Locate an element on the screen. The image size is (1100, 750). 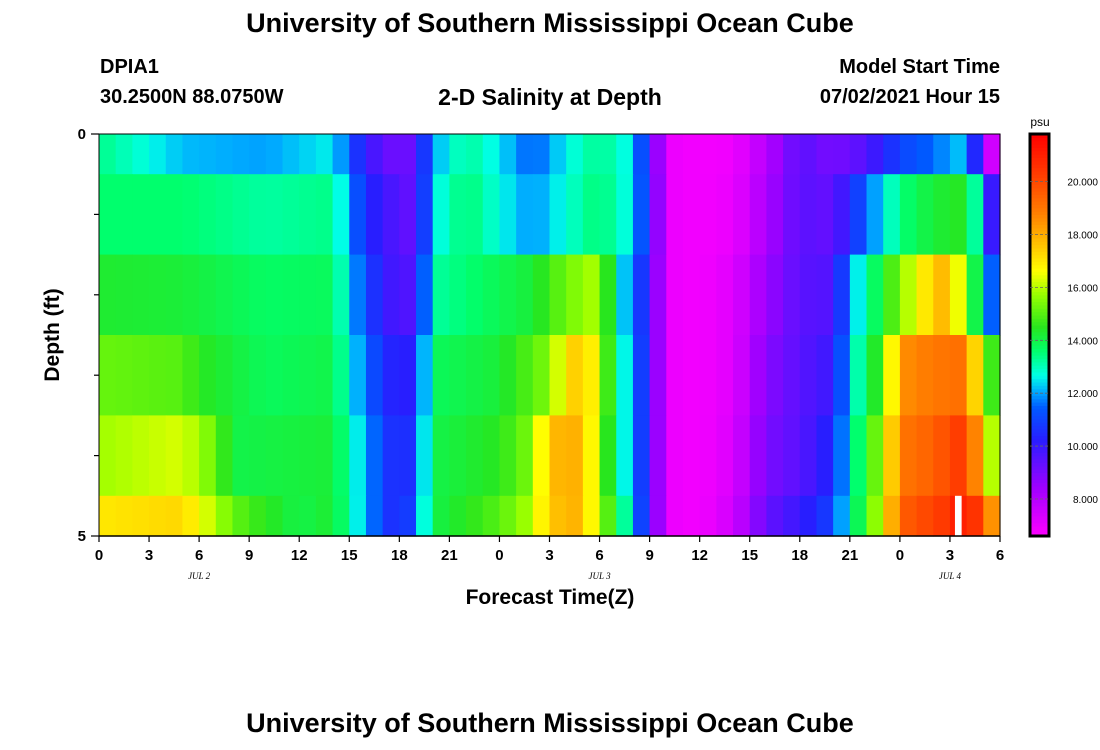
station-coordinates: 30.2500N 88.0750W is located at coordinates (192, 97).